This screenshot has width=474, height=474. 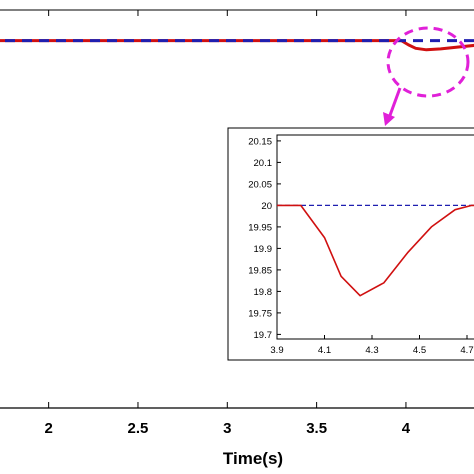 I want to click on inset-y-tick-label: 20, so click(x=266, y=206).